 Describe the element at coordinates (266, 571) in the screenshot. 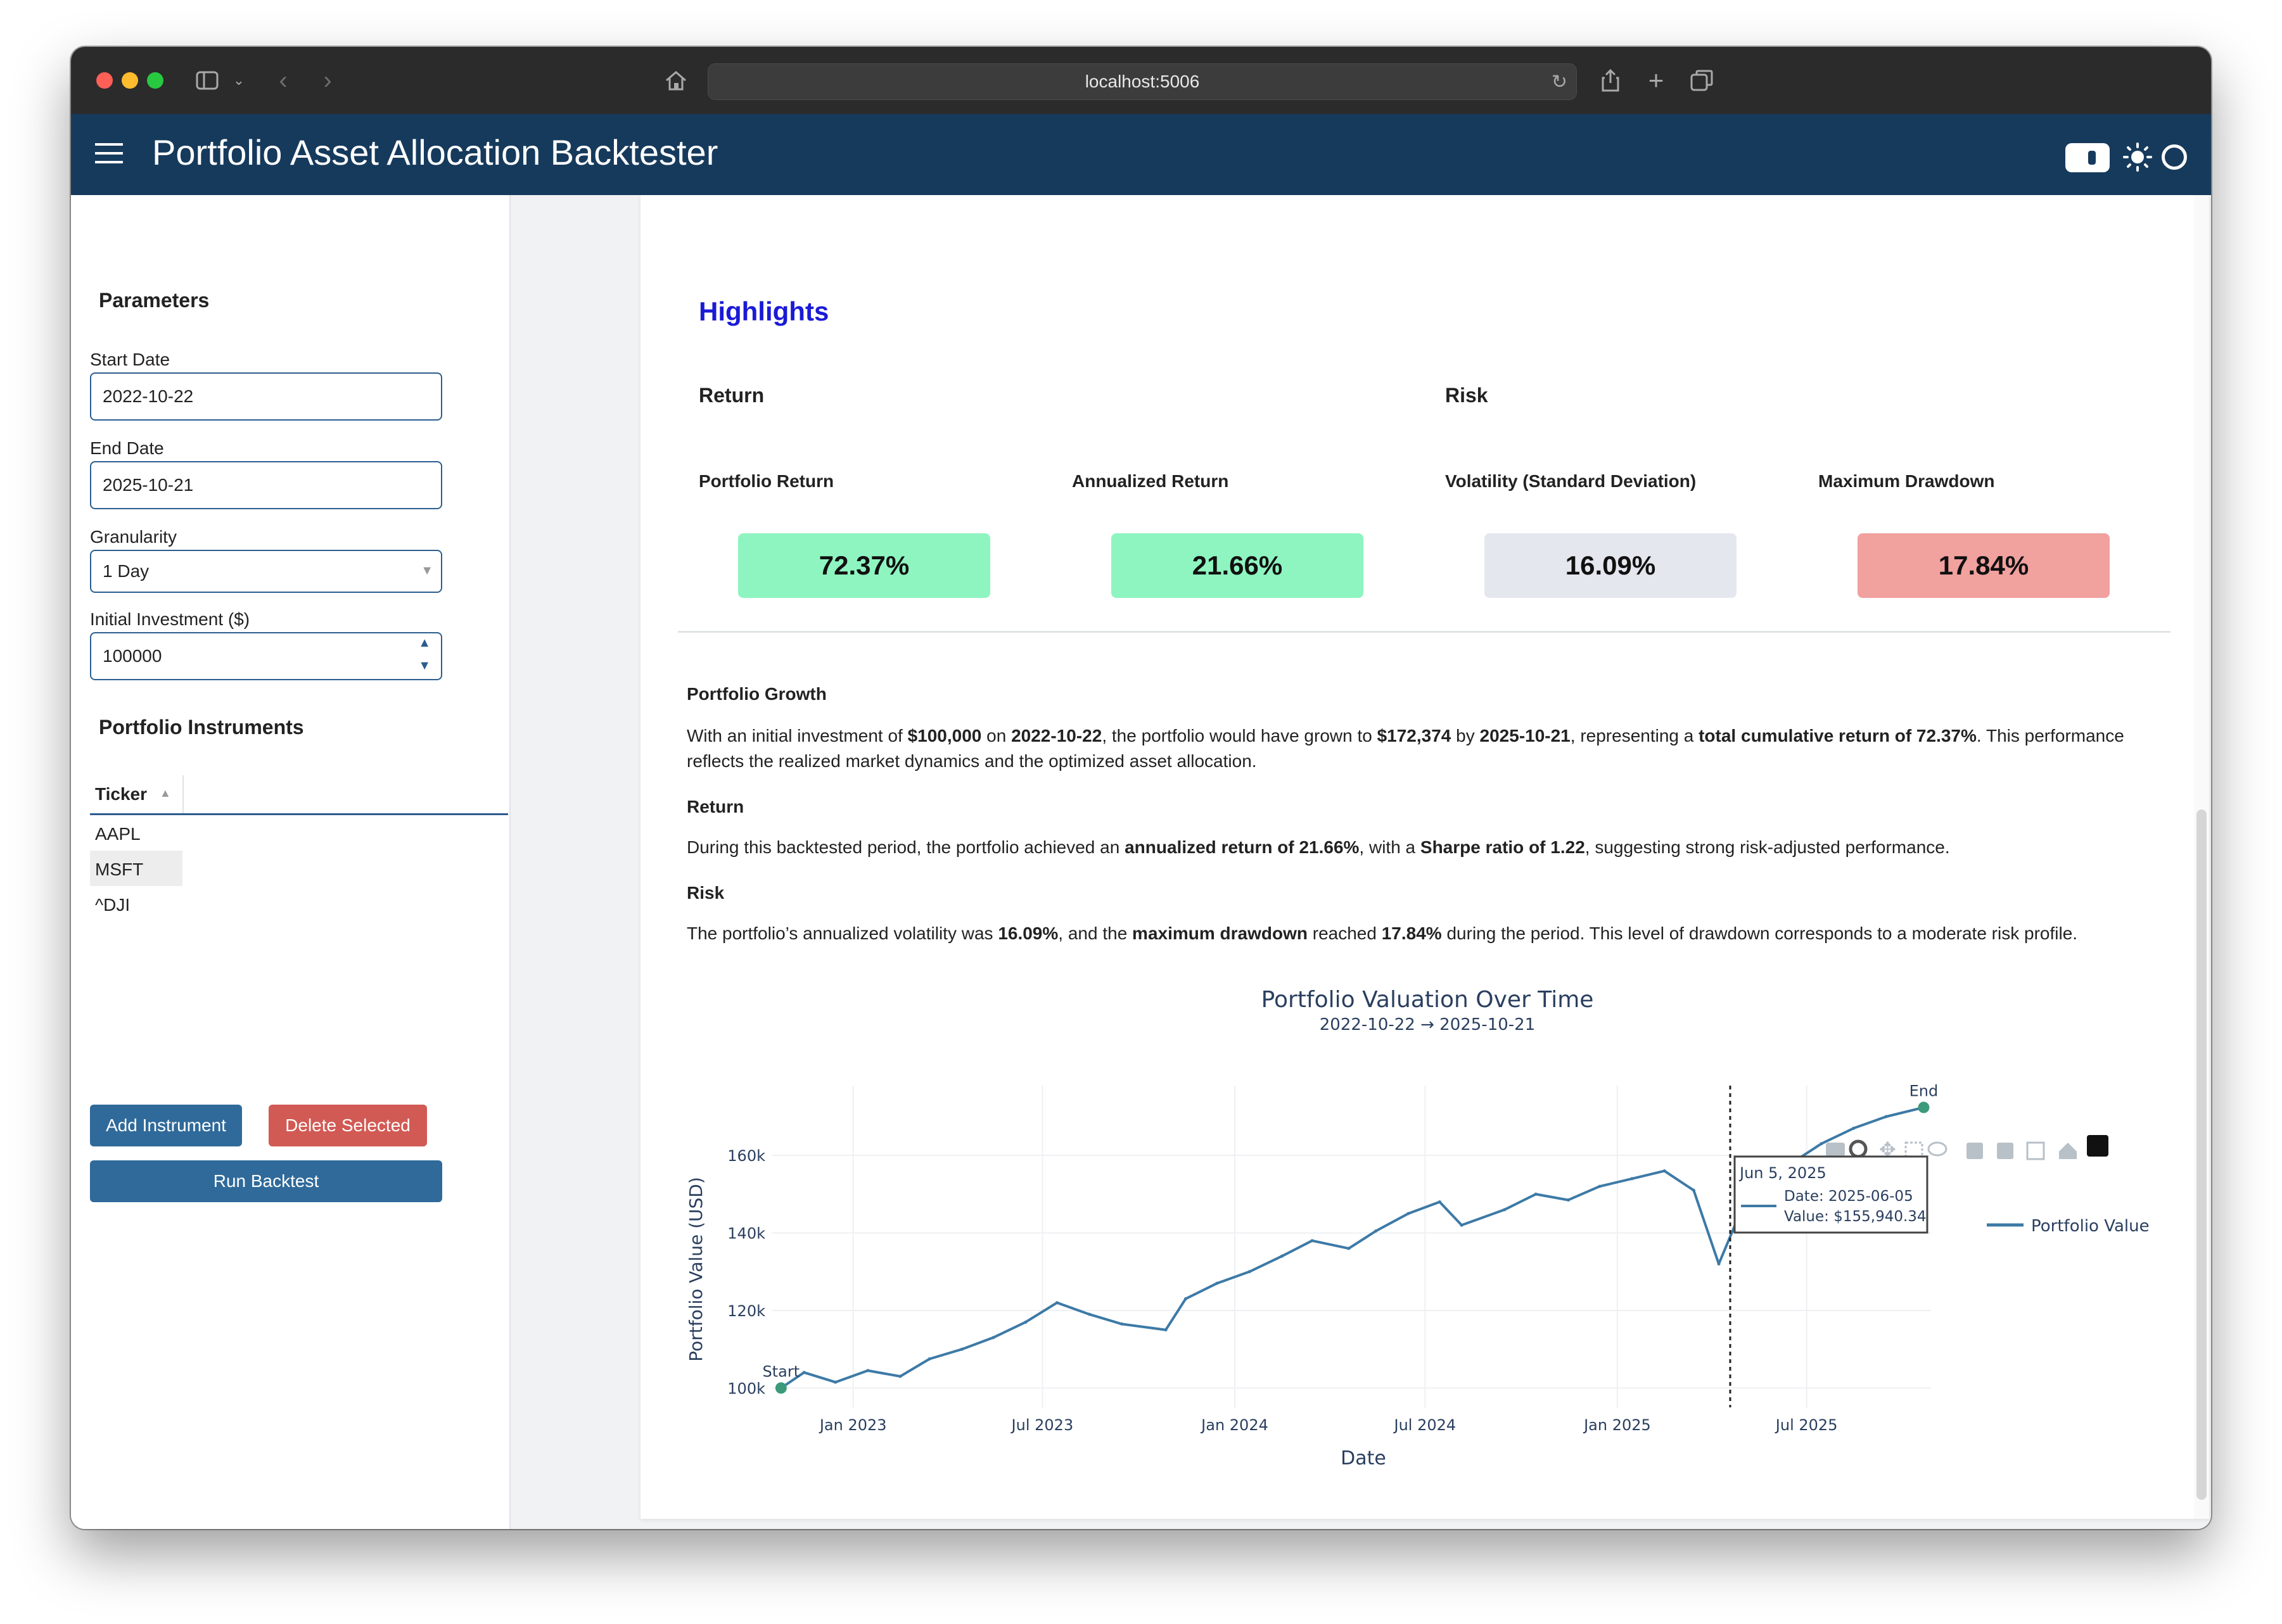

I see `granularity-select: 1 Day ▼` at that location.